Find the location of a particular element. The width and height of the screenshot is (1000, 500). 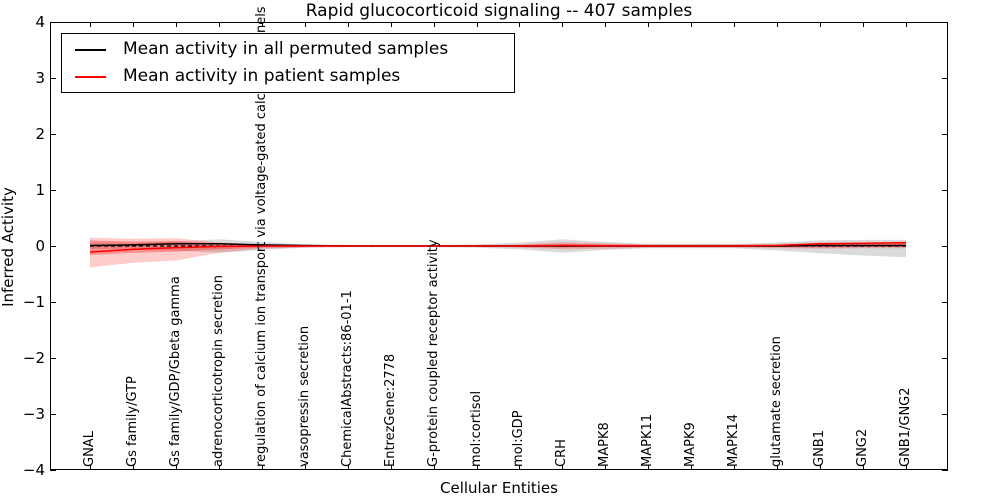

mean-activity-in-patient-samples-line is located at coordinates (498, 247).